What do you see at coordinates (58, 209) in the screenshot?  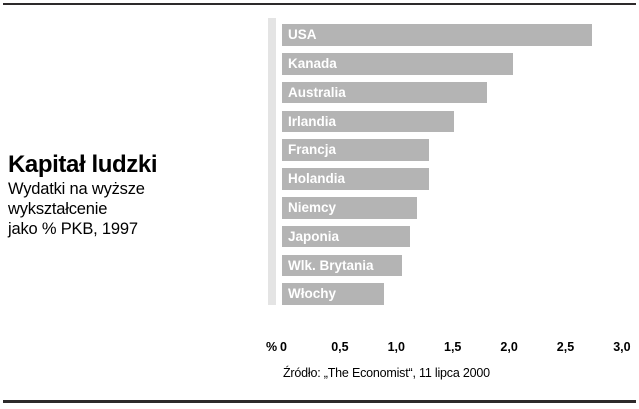 I see `subtitle-line-2: wykształcenie` at bounding box center [58, 209].